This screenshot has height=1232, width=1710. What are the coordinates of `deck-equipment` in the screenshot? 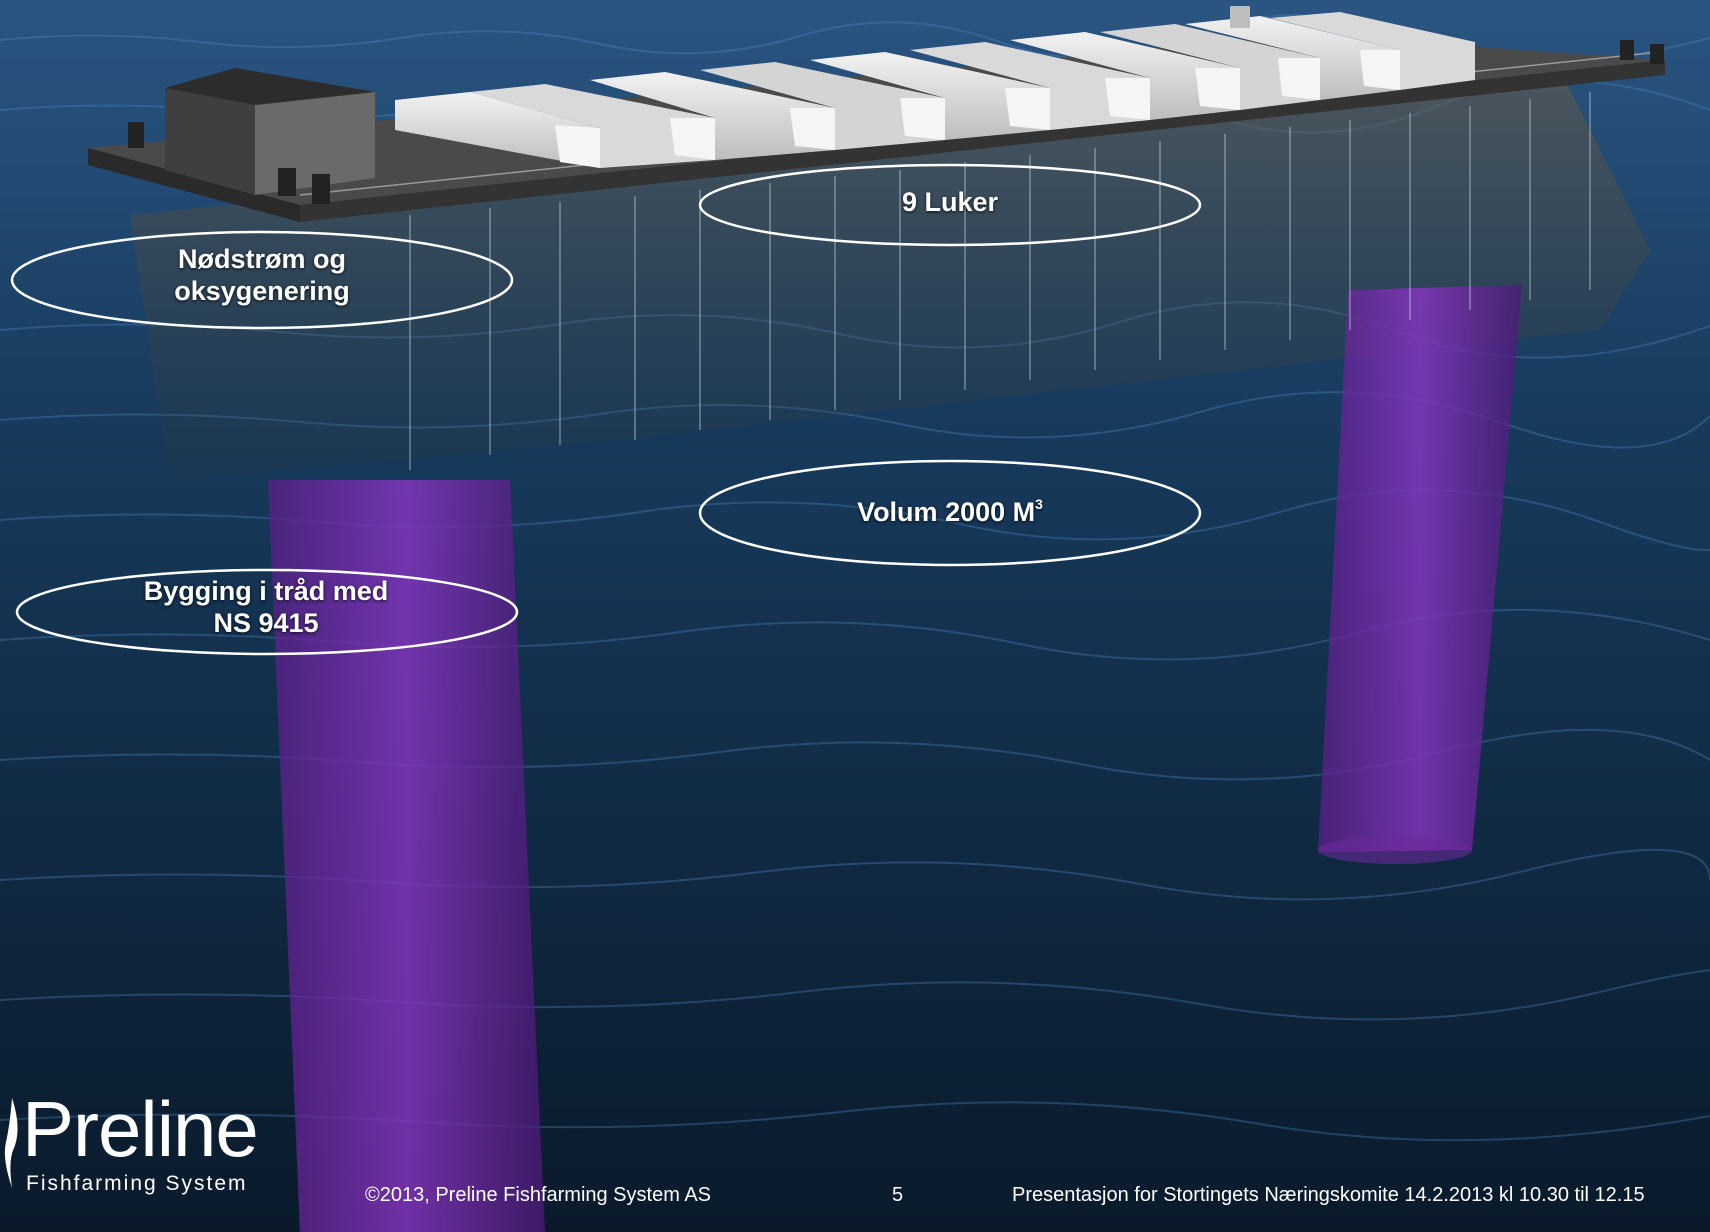 It's located at (1240, 17).